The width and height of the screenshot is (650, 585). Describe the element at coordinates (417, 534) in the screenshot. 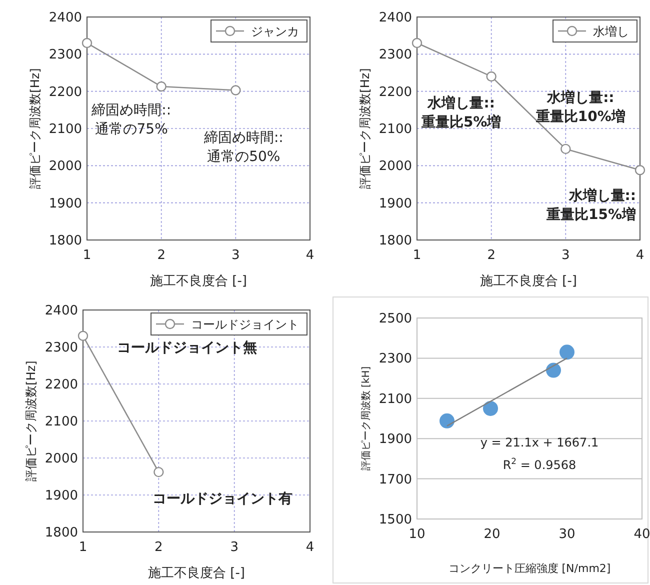

I see `x-tick-label: 10` at that location.